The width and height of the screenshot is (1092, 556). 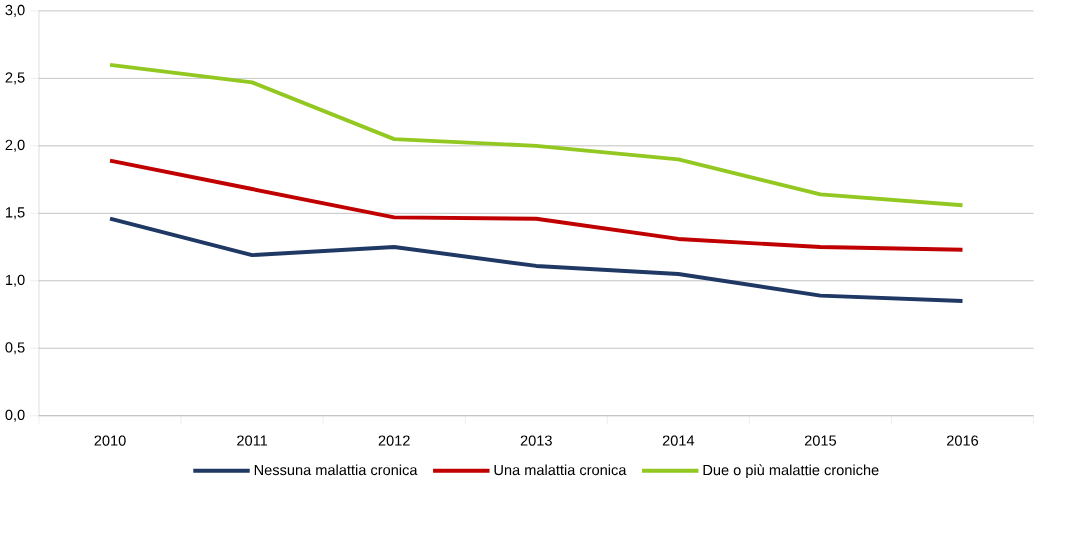 I want to click on x-tick-label: 2015, so click(x=820, y=440).